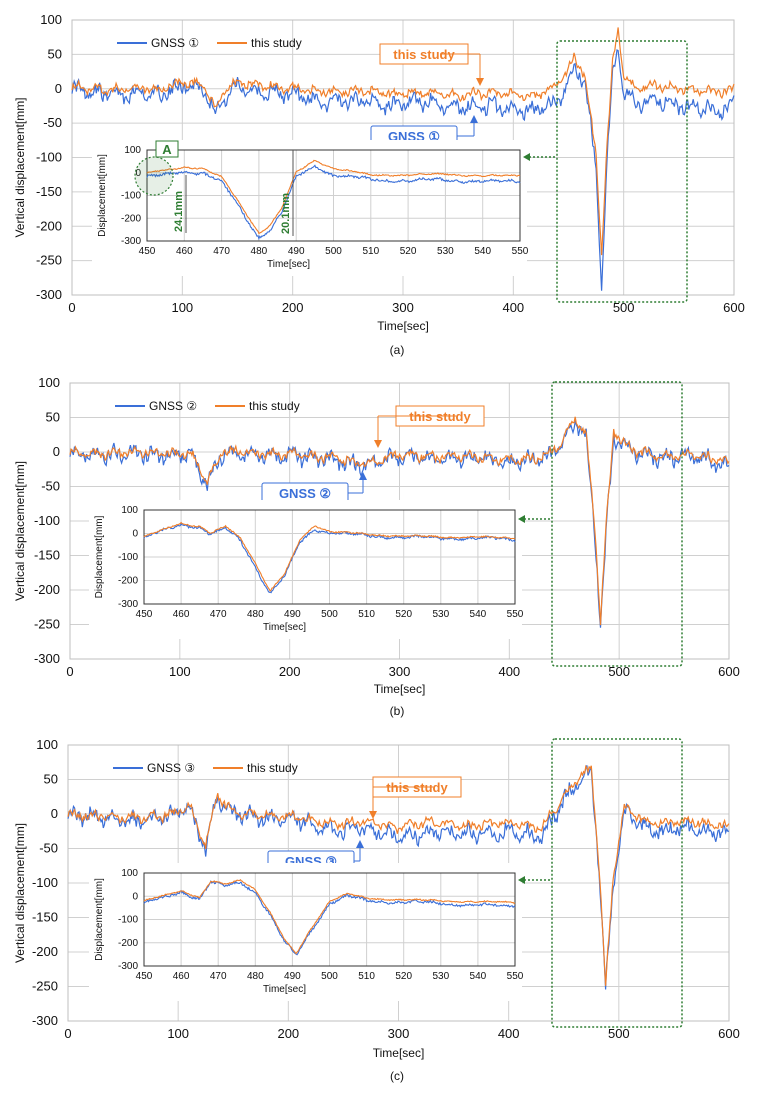  I want to click on y-axis-label: Vertical displacement[mm], so click(20, 893).